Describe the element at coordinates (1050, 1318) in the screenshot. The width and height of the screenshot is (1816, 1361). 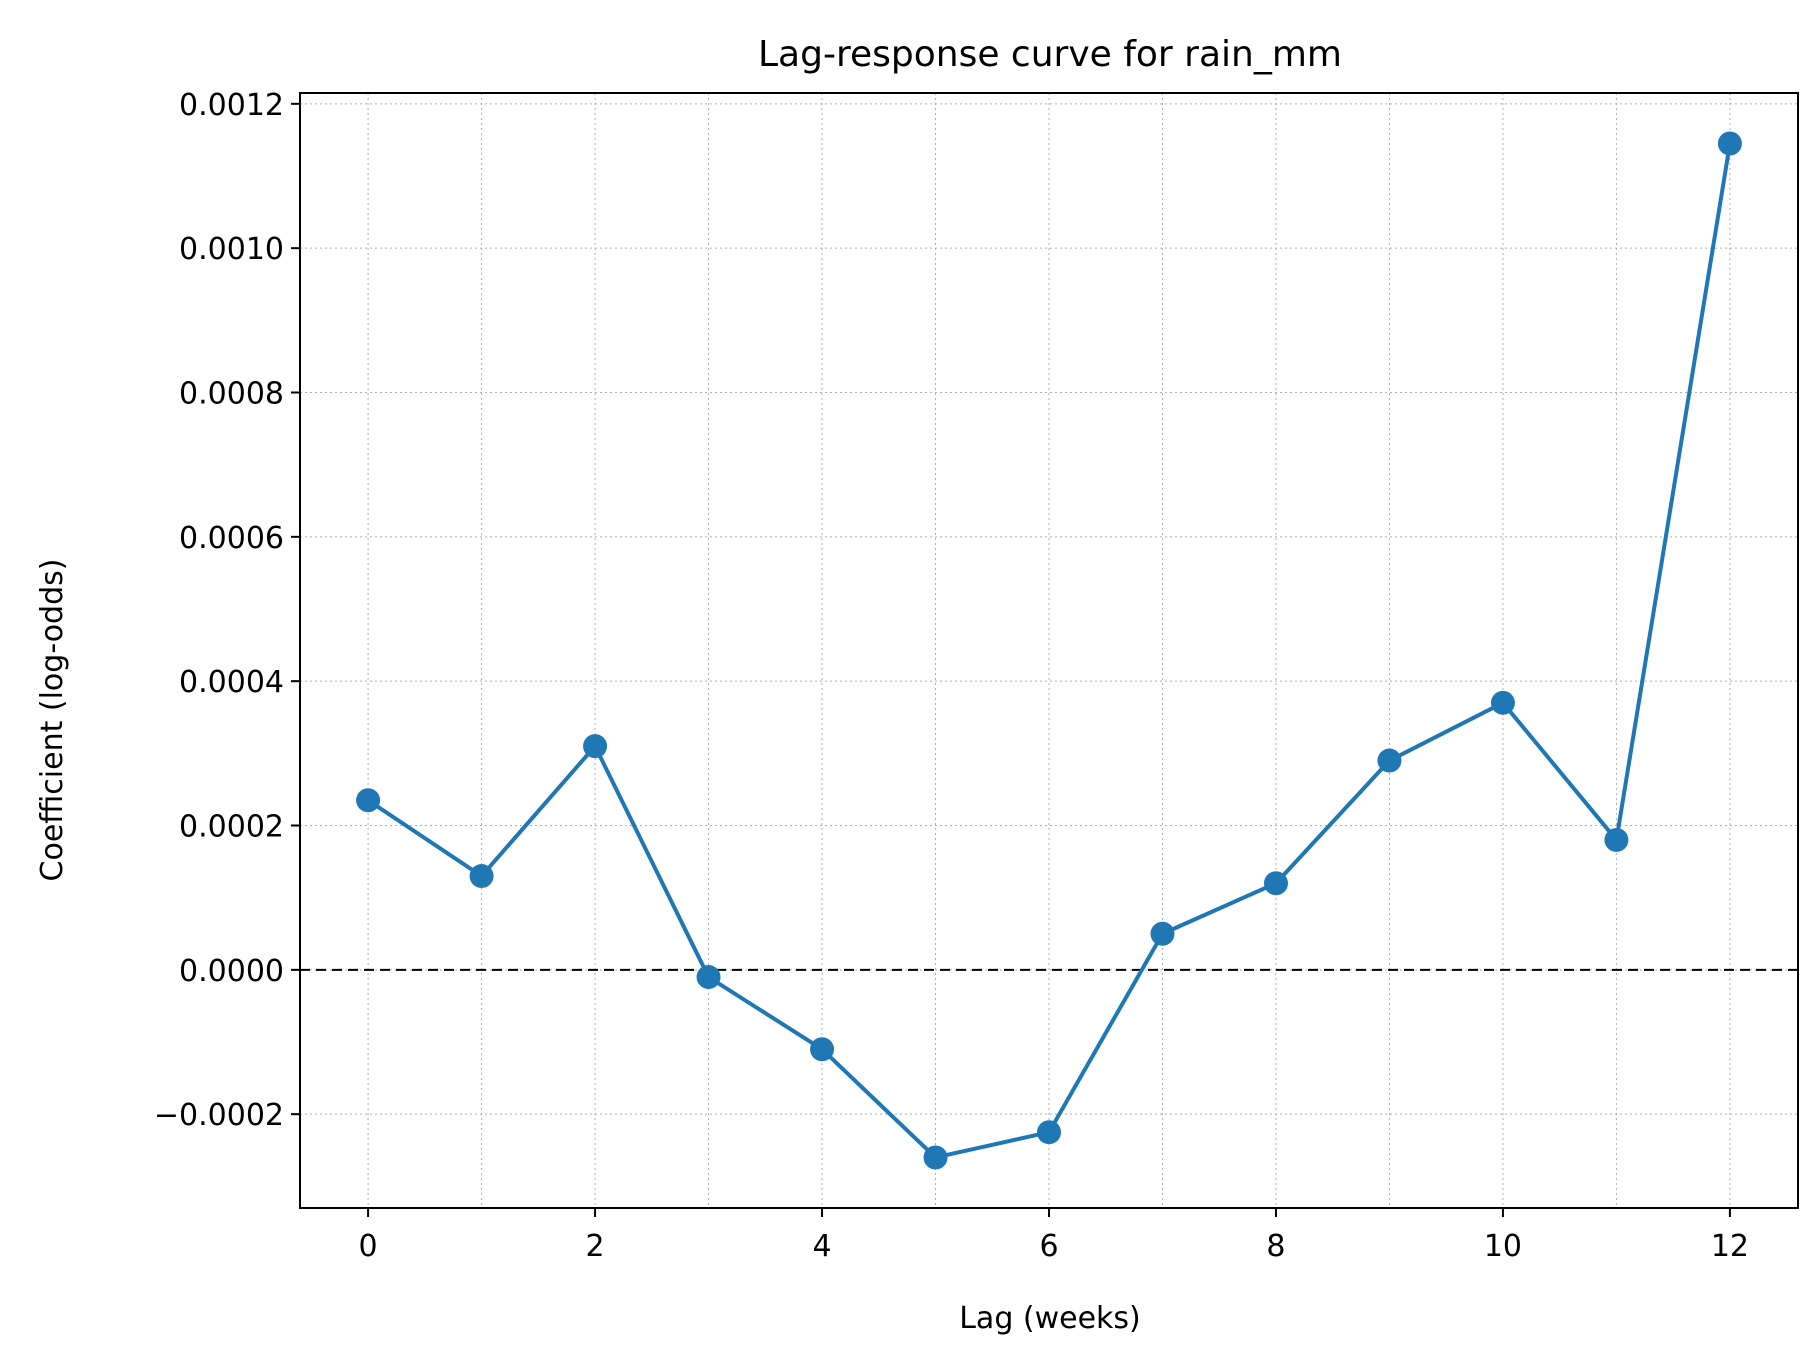
I see `x-axis-title: Lag (weeks)` at that location.